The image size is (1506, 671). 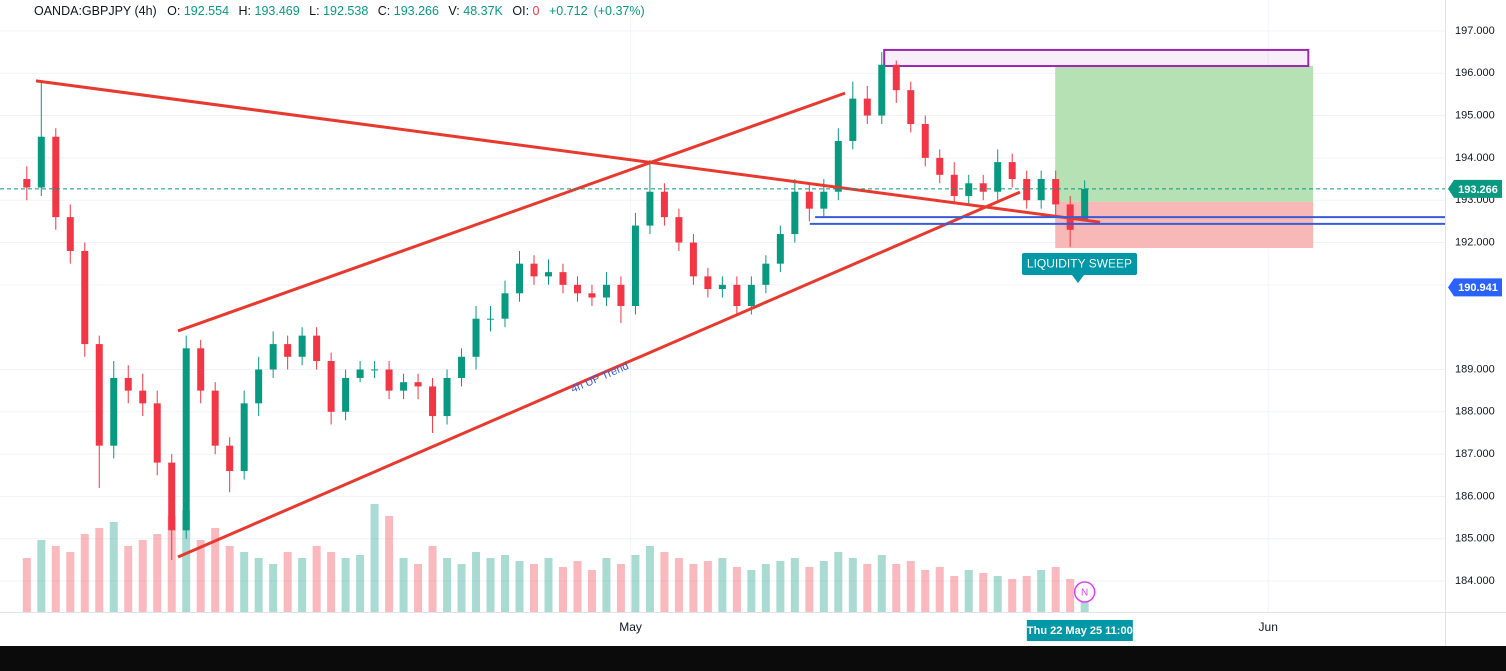 I want to click on symbol: OANDA:GBPJPY (4h), so click(x=95, y=11).